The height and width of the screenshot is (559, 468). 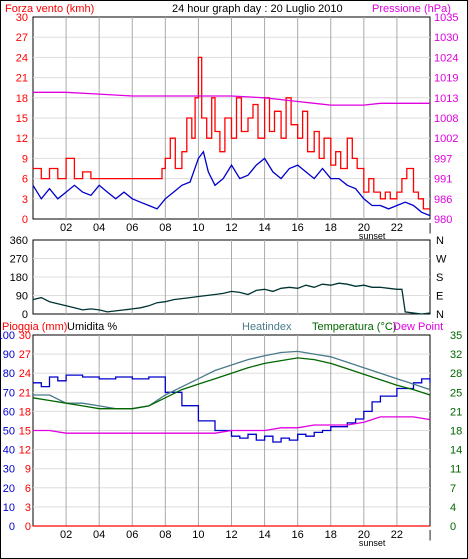 What do you see at coordinates (264, 535) in the screenshot?
I see `temp-xtick-label: 14` at bounding box center [264, 535].